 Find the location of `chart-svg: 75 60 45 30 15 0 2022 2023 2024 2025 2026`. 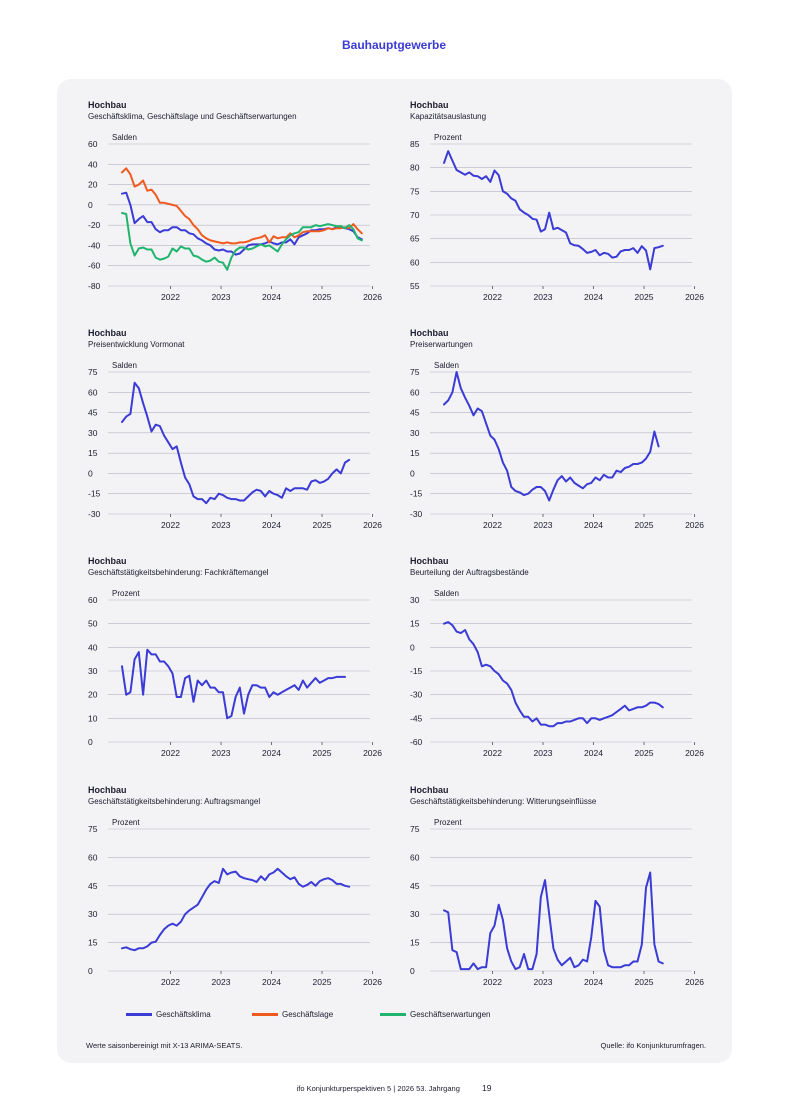

chart-svg: 75 60 45 30 15 0 2022 2023 2024 2025 2026 is located at coordinates (557, 905).